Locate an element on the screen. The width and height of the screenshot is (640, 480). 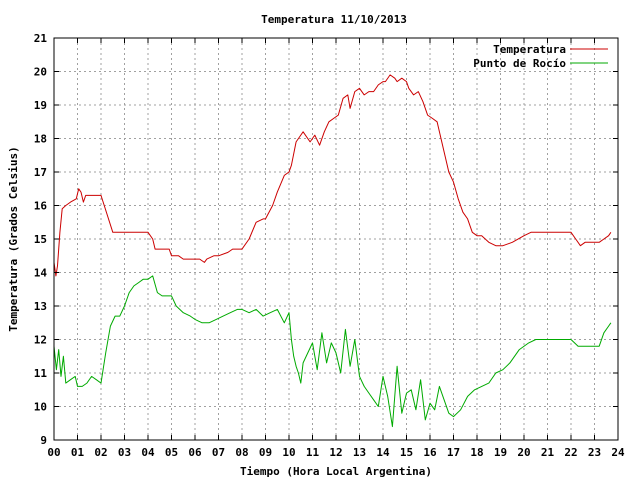
y-tick-label: 20 is located at coordinates (40, 72).